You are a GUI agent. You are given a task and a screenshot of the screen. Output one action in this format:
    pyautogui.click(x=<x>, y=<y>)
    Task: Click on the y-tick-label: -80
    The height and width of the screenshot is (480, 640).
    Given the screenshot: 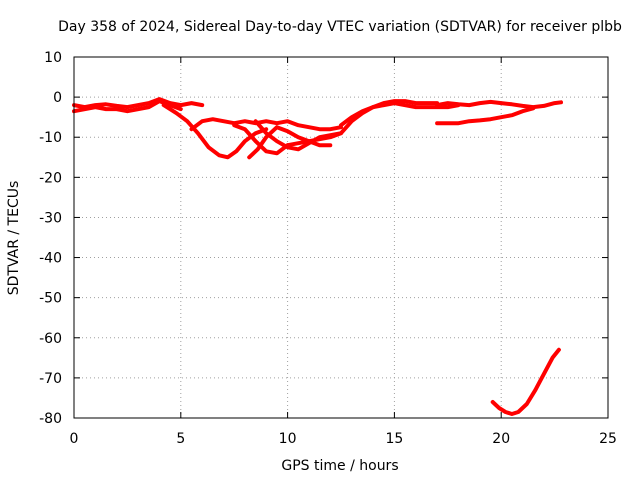 What is the action you would take?
    pyautogui.click(x=50, y=419)
    